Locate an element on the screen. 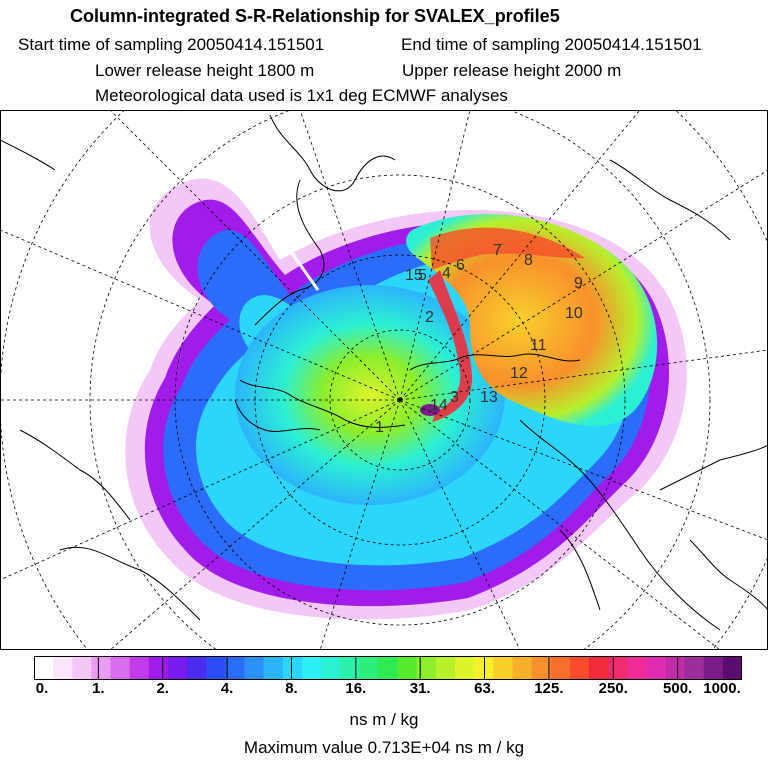 This screenshot has height=768, width=768. track-label: 10 is located at coordinates (574, 313).